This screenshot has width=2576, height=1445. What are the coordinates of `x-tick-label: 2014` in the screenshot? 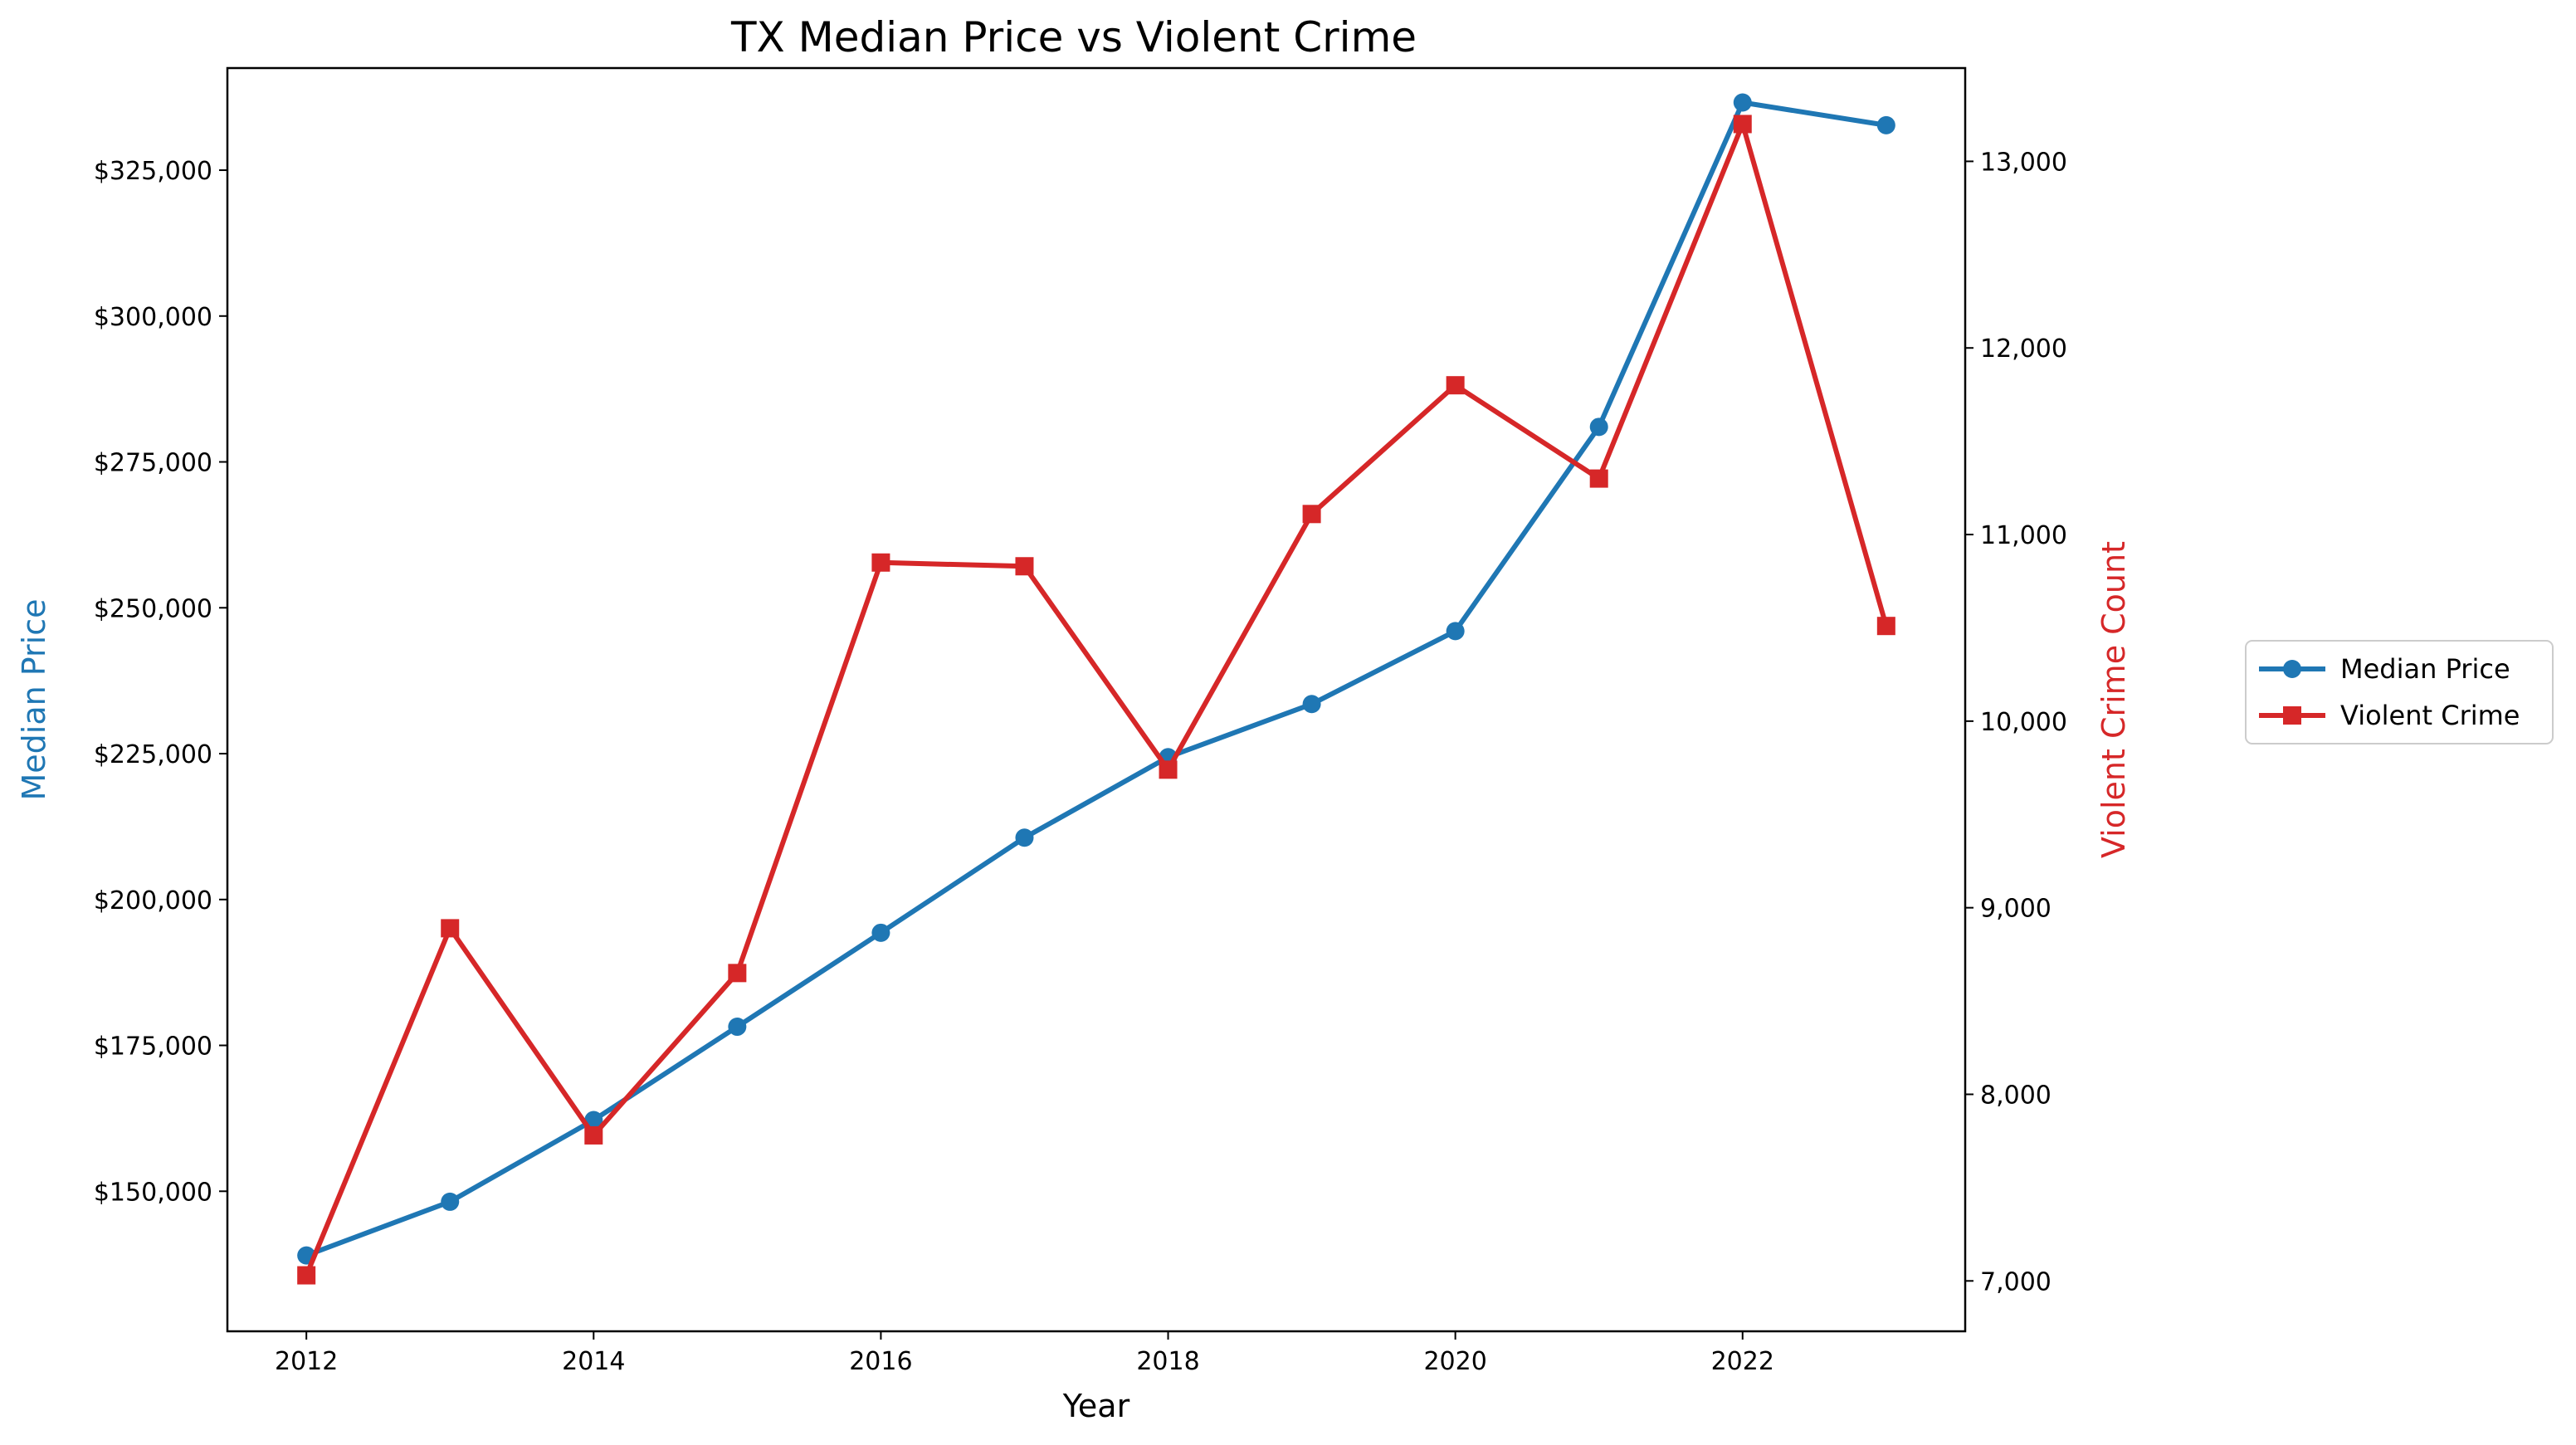 It's located at (594, 1361).